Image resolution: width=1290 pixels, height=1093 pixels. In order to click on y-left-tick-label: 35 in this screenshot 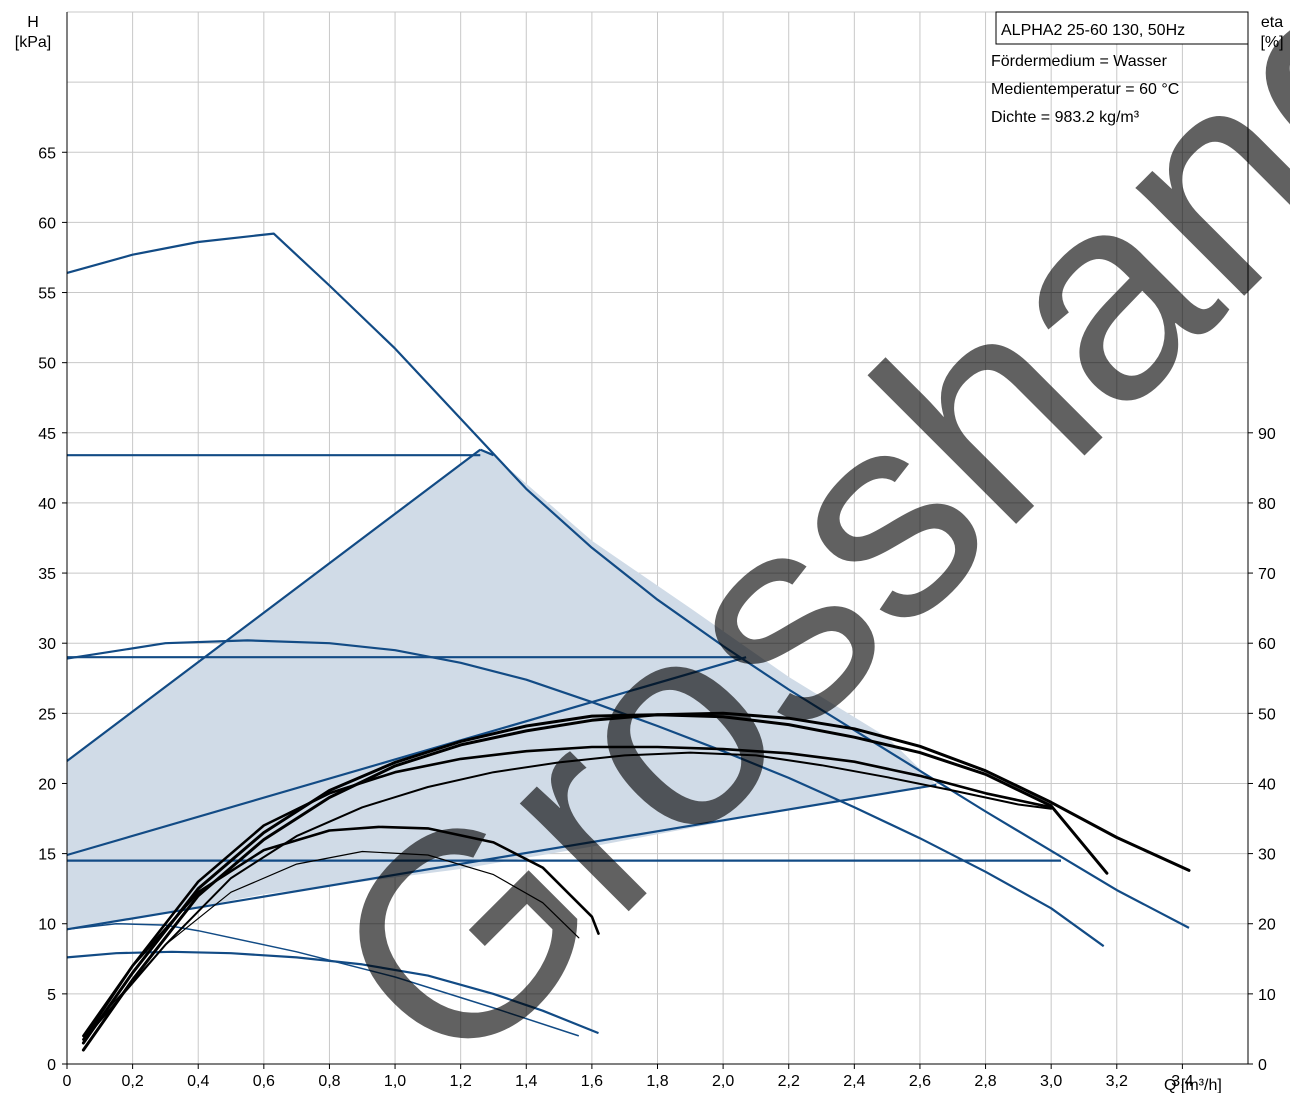, I will do `click(47, 574)`.